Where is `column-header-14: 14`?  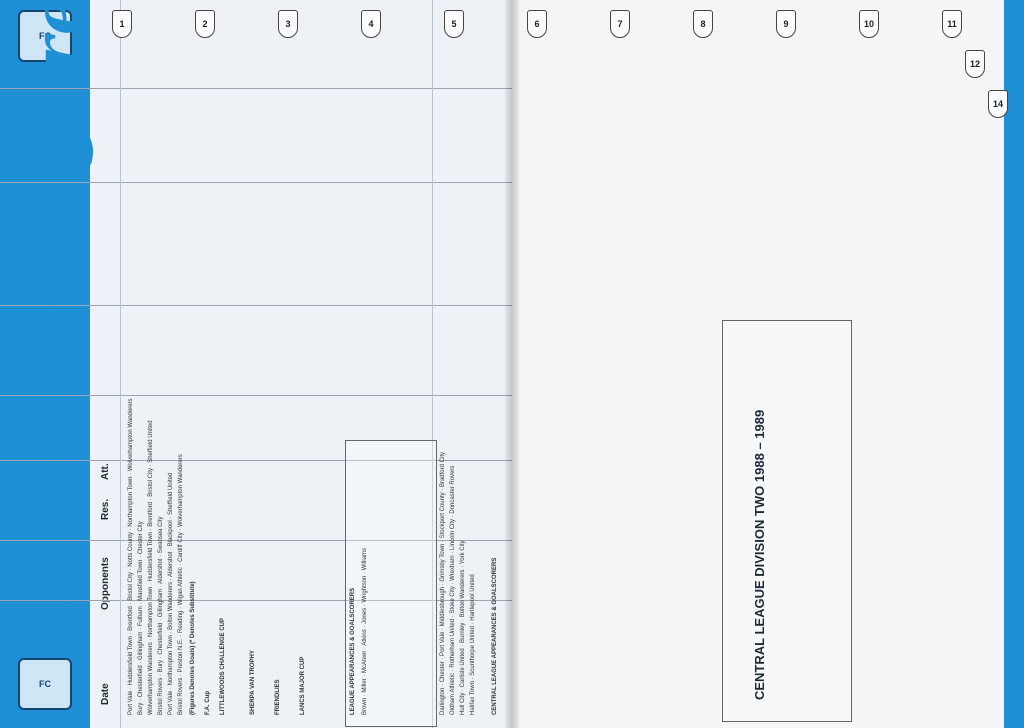
column-header-14: 14 is located at coordinates (998, 104).